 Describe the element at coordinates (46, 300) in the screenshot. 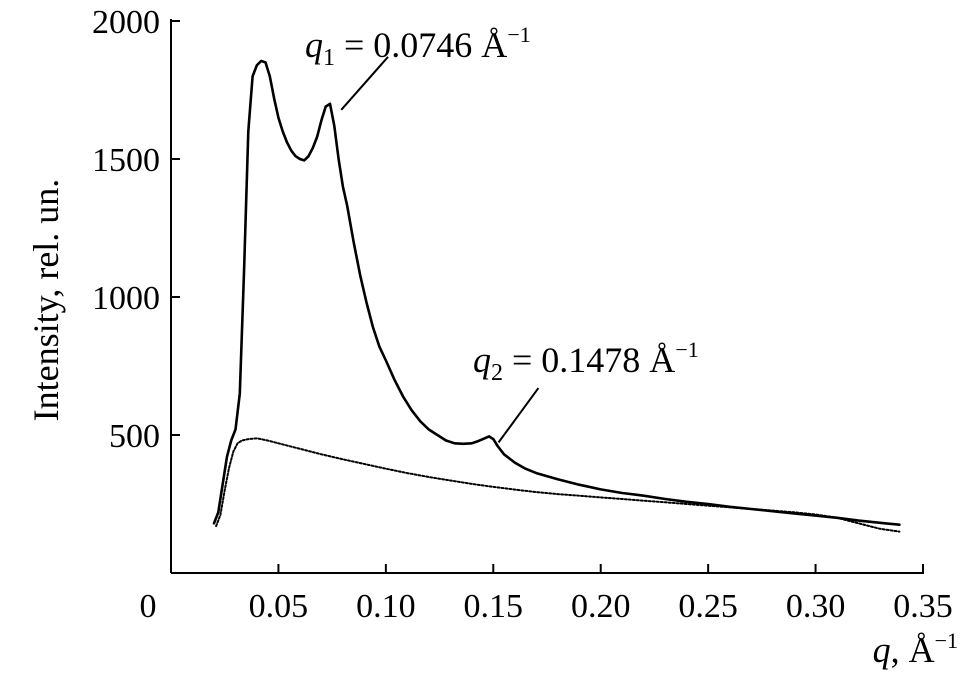

I see `y-axis-title: Intensity, rel. un.` at that location.